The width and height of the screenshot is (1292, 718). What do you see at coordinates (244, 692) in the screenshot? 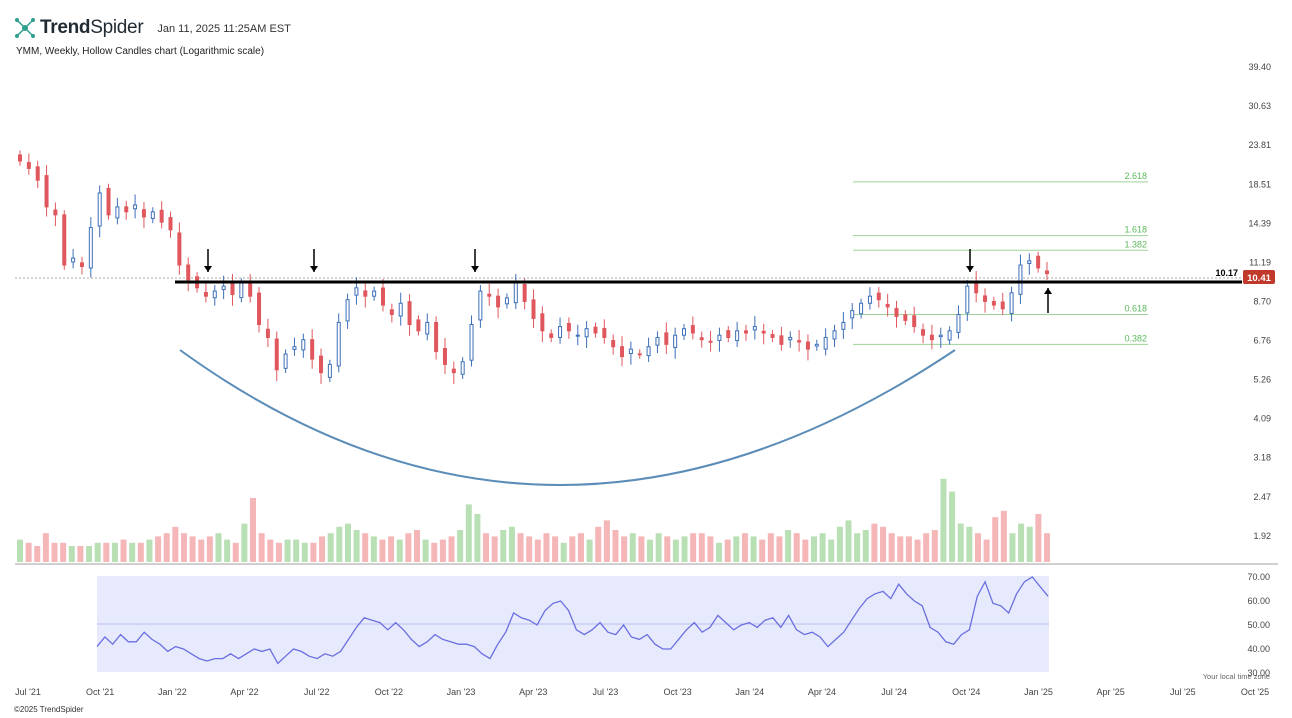
I see `time-tick-label: Apr '22` at bounding box center [244, 692].